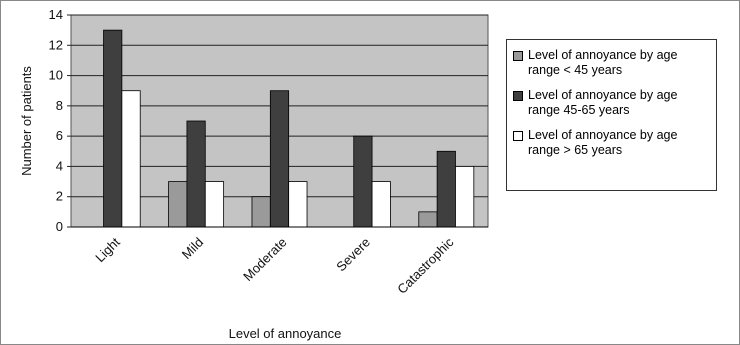 This screenshot has width=740, height=345. What do you see at coordinates (425, 265) in the screenshot?
I see `x-tick-label: Catastrophic` at bounding box center [425, 265].